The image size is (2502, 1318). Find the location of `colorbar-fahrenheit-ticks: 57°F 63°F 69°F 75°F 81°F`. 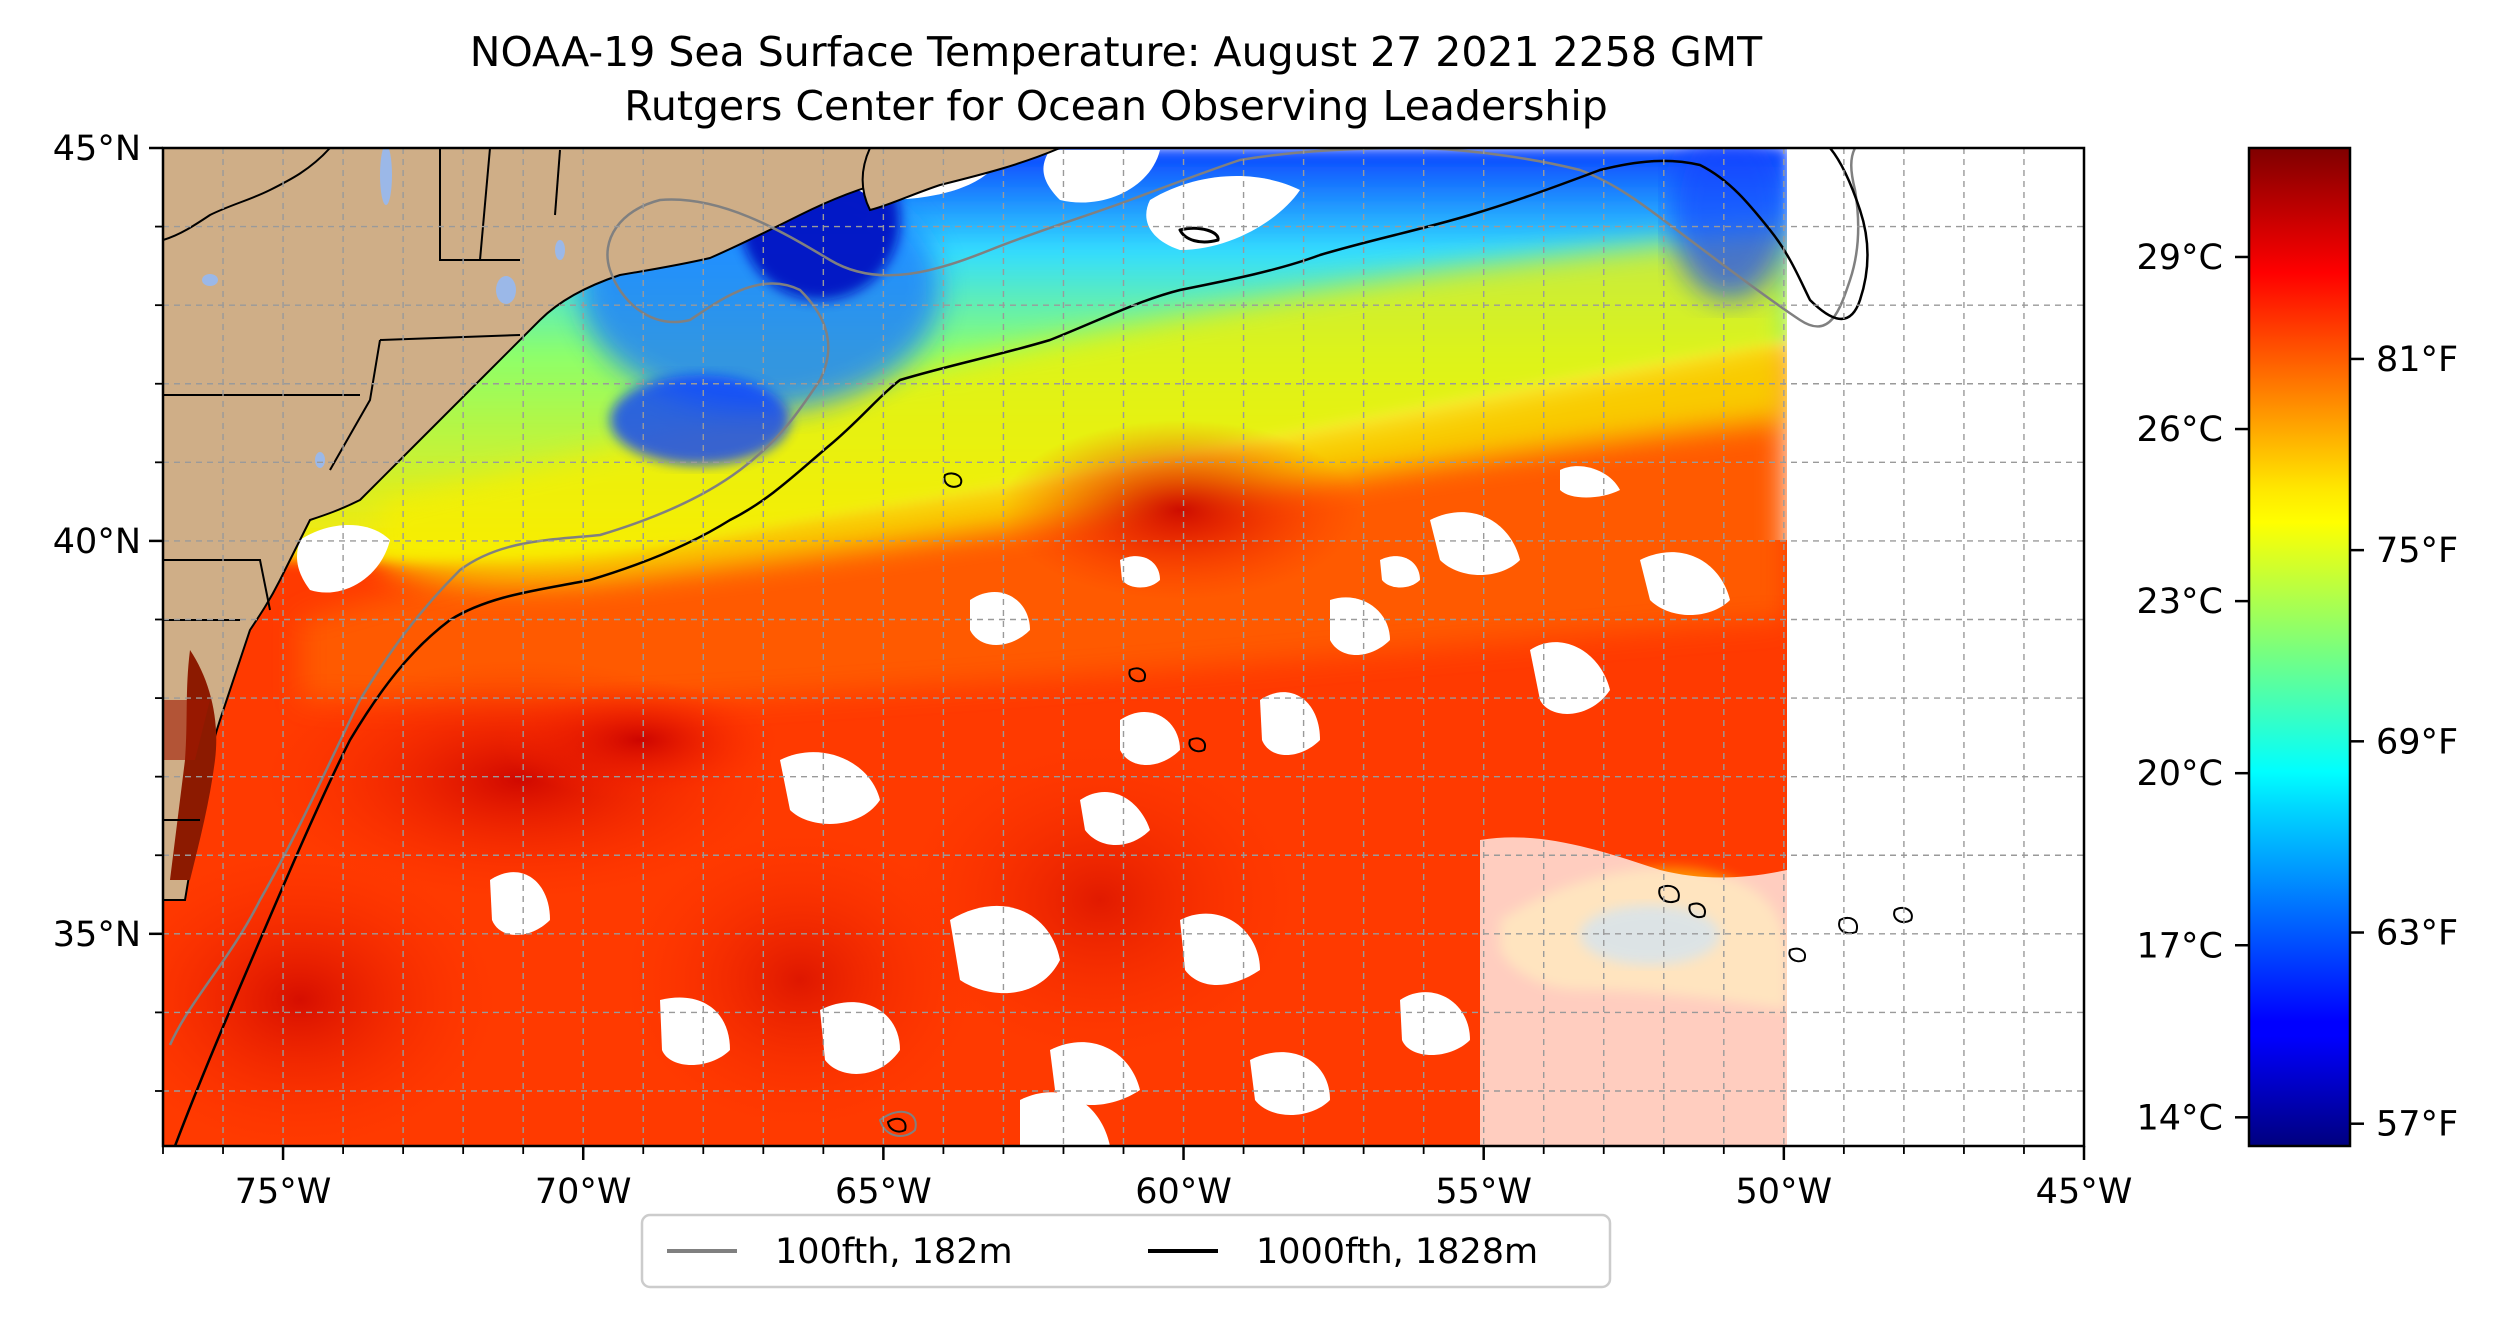

colorbar-fahrenheit-ticks: 57°F 63°F 69°F 75°F 81°F is located at coordinates (2404, 742).